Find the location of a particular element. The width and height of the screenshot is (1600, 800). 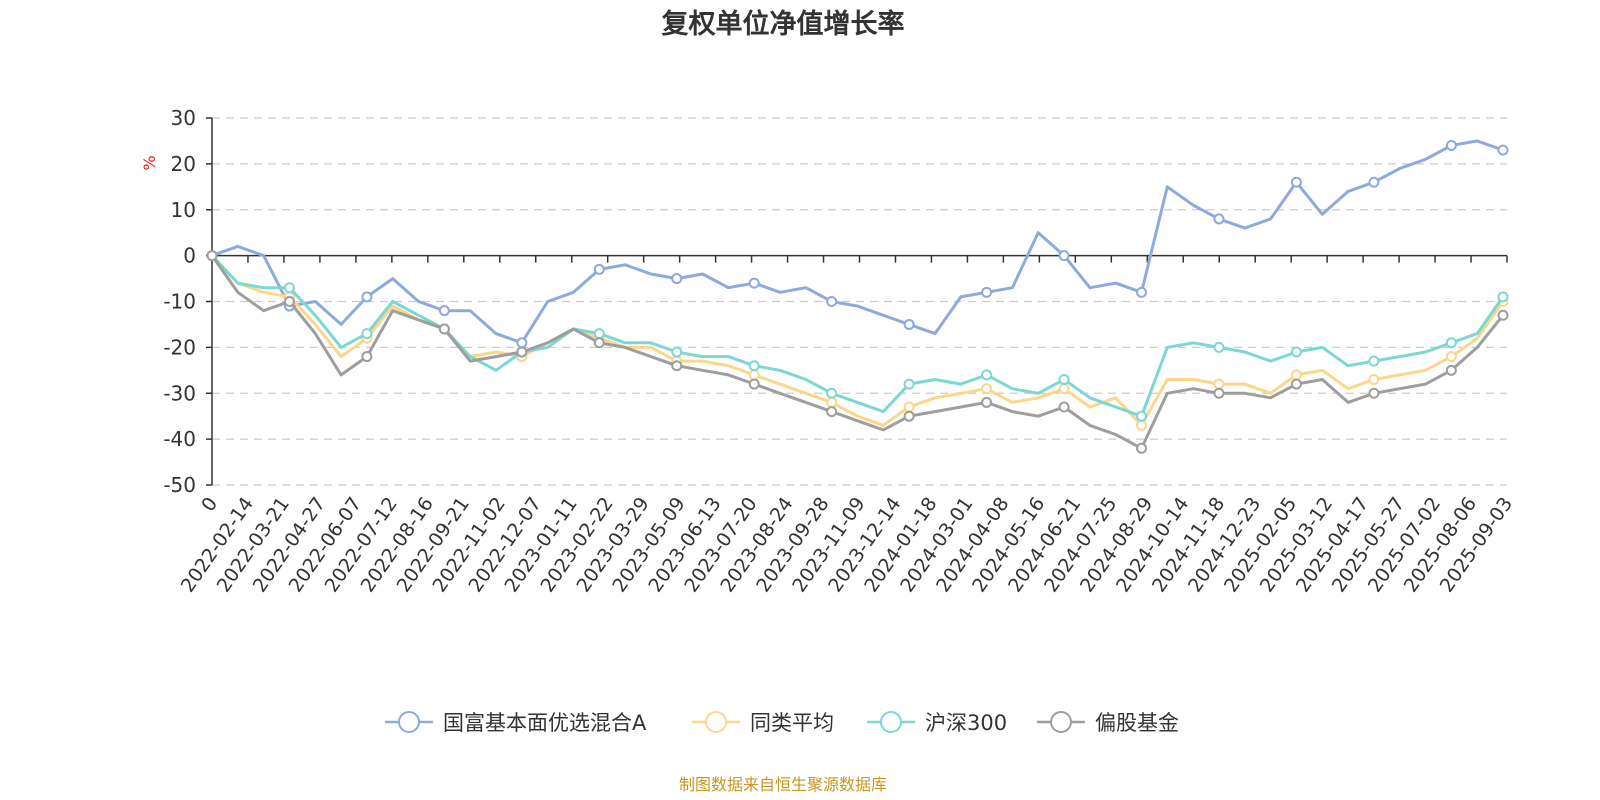

y-unit-label: % is located at coordinates (149, 162).